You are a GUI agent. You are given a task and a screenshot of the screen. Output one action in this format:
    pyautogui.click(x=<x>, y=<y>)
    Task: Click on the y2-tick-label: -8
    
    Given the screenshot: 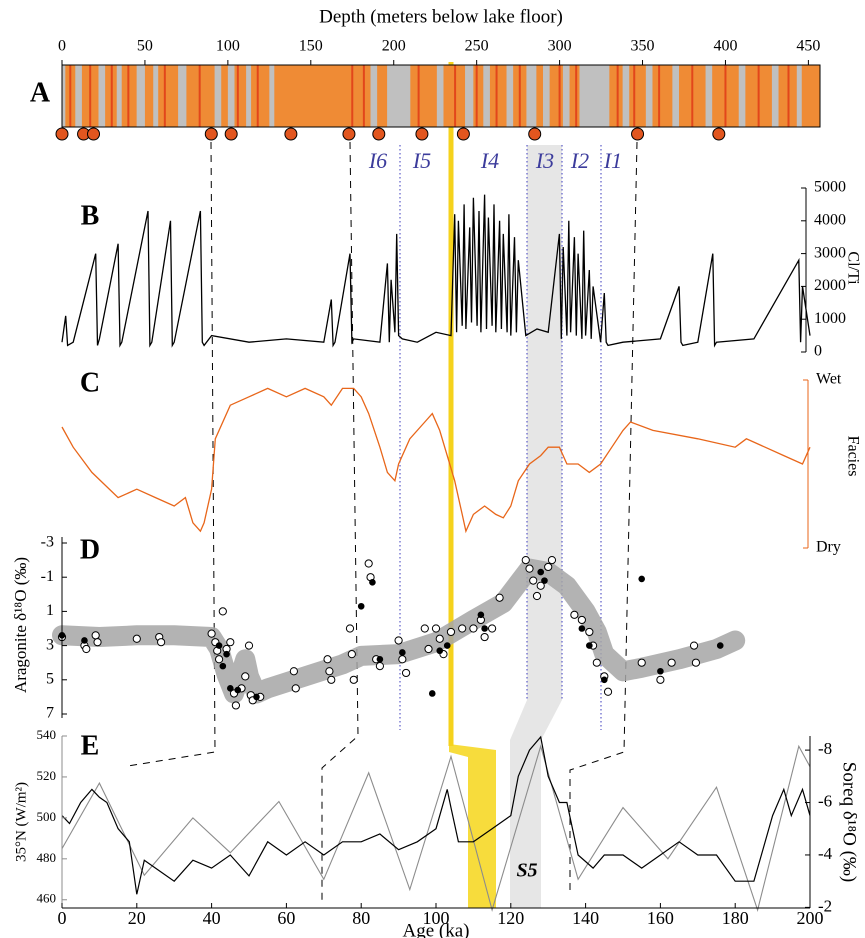 What is the action you would take?
    pyautogui.click(x=825, y=748)
    